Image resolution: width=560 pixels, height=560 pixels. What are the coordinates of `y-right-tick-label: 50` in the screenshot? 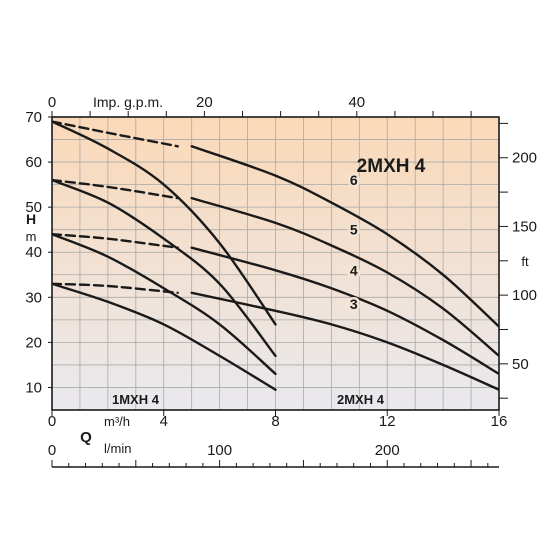 It's located at (520, 364).